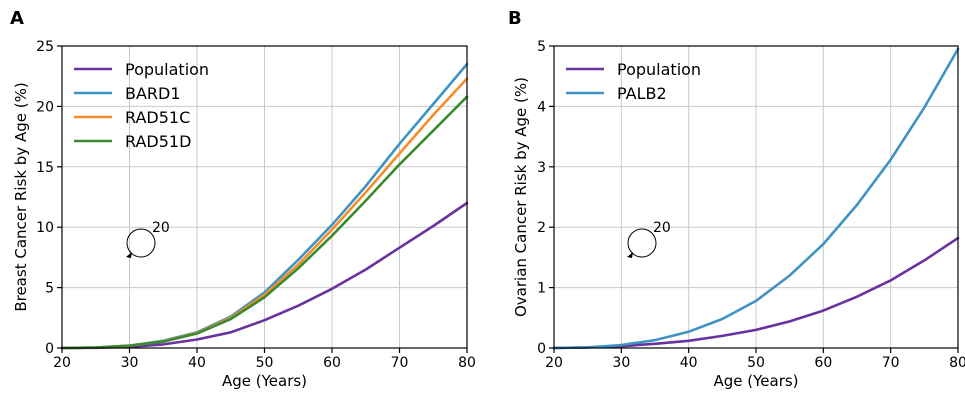 This screenshot has height=395, width=965. What do you see at coordinates (17, 18) in the screenshot?
I see `panel-letter: A` at bounding box center [17, 18].